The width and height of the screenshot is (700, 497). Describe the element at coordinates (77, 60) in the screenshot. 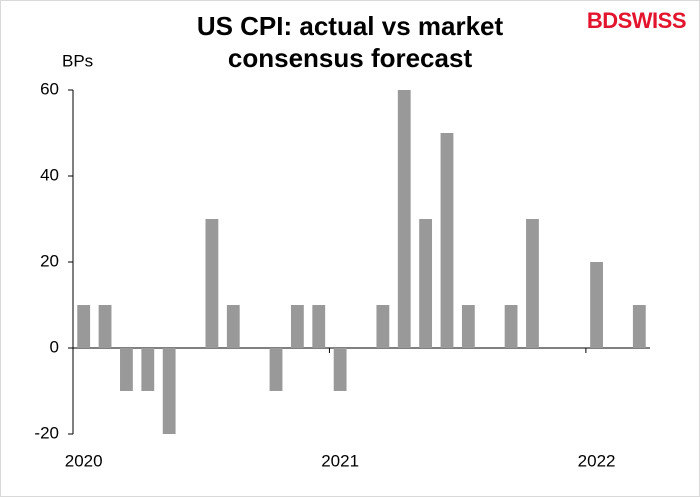

I see `y-axis-label: BPs` at that location.